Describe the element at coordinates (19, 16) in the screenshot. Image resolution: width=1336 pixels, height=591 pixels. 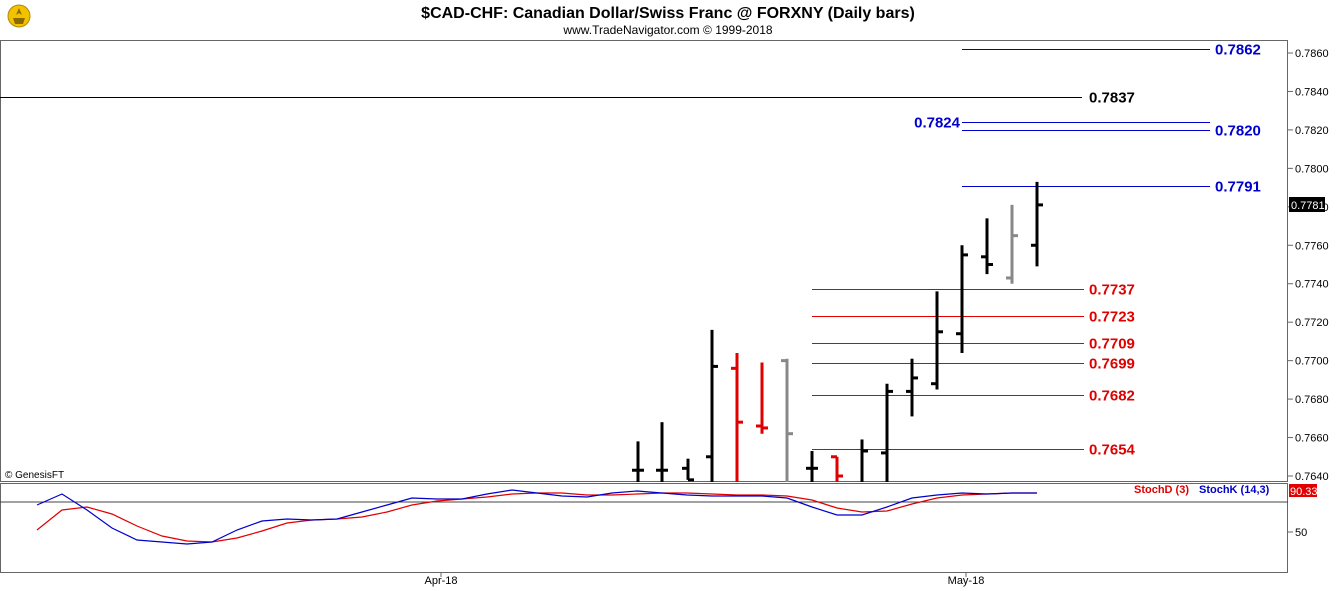
I see `trade-navigator-logo-icon` at that location.